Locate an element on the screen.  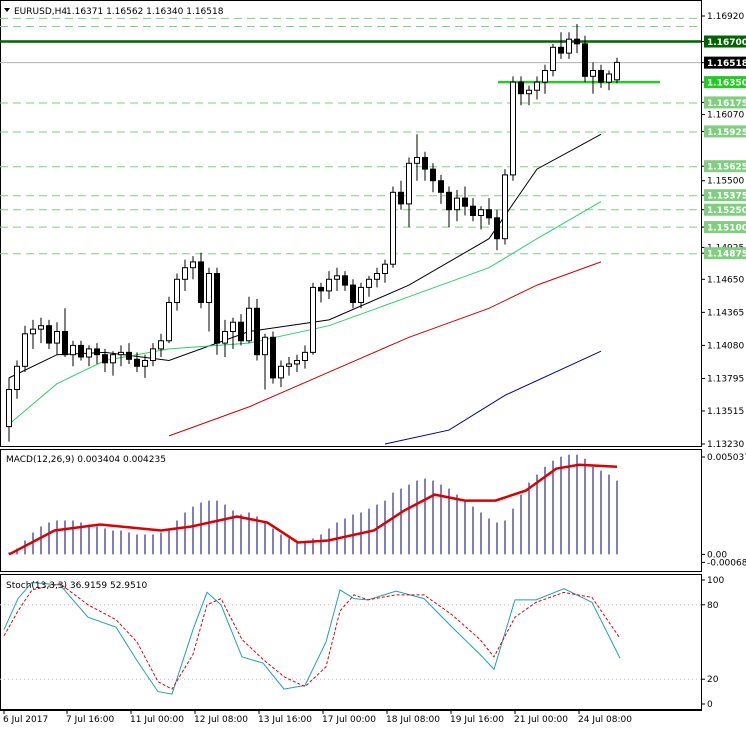
price-tick-label: 1.13515 is located at coordinates (725, 412).